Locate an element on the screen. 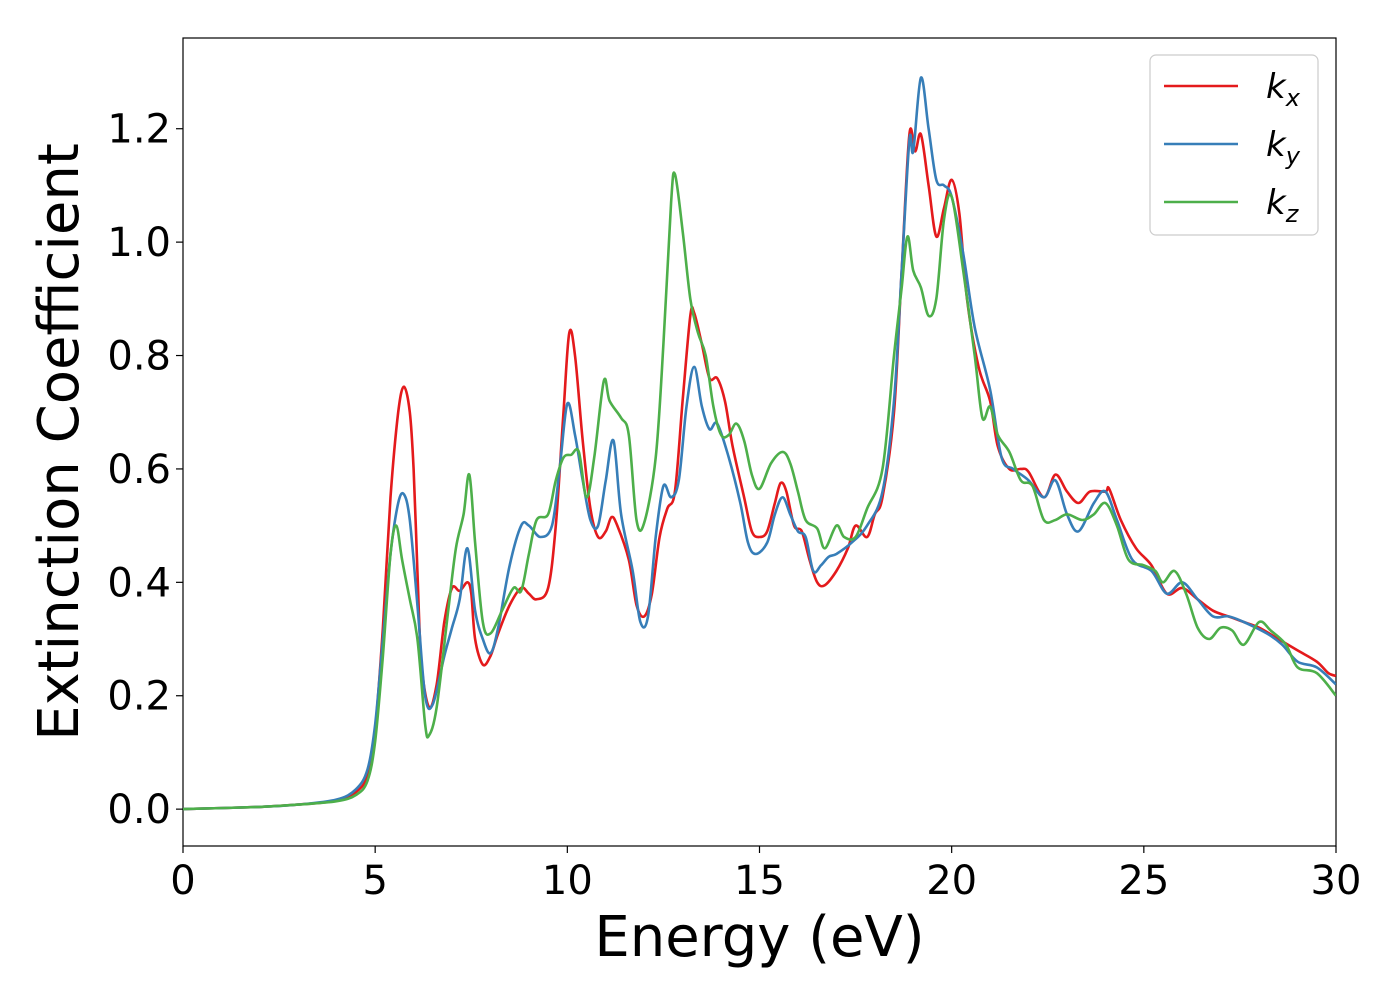 This screenshot has height=1000, width=1400. y-tick-label: 0.6 is located at coordinates (139, 470).